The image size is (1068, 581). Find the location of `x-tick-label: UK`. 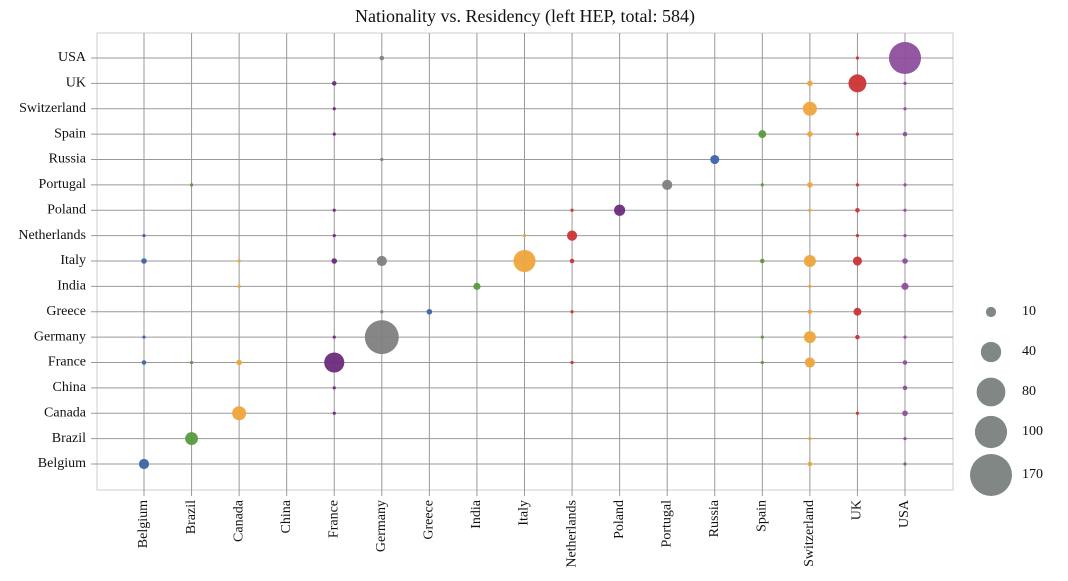

x-tick-label: UK is located at coordinates (857, 510).